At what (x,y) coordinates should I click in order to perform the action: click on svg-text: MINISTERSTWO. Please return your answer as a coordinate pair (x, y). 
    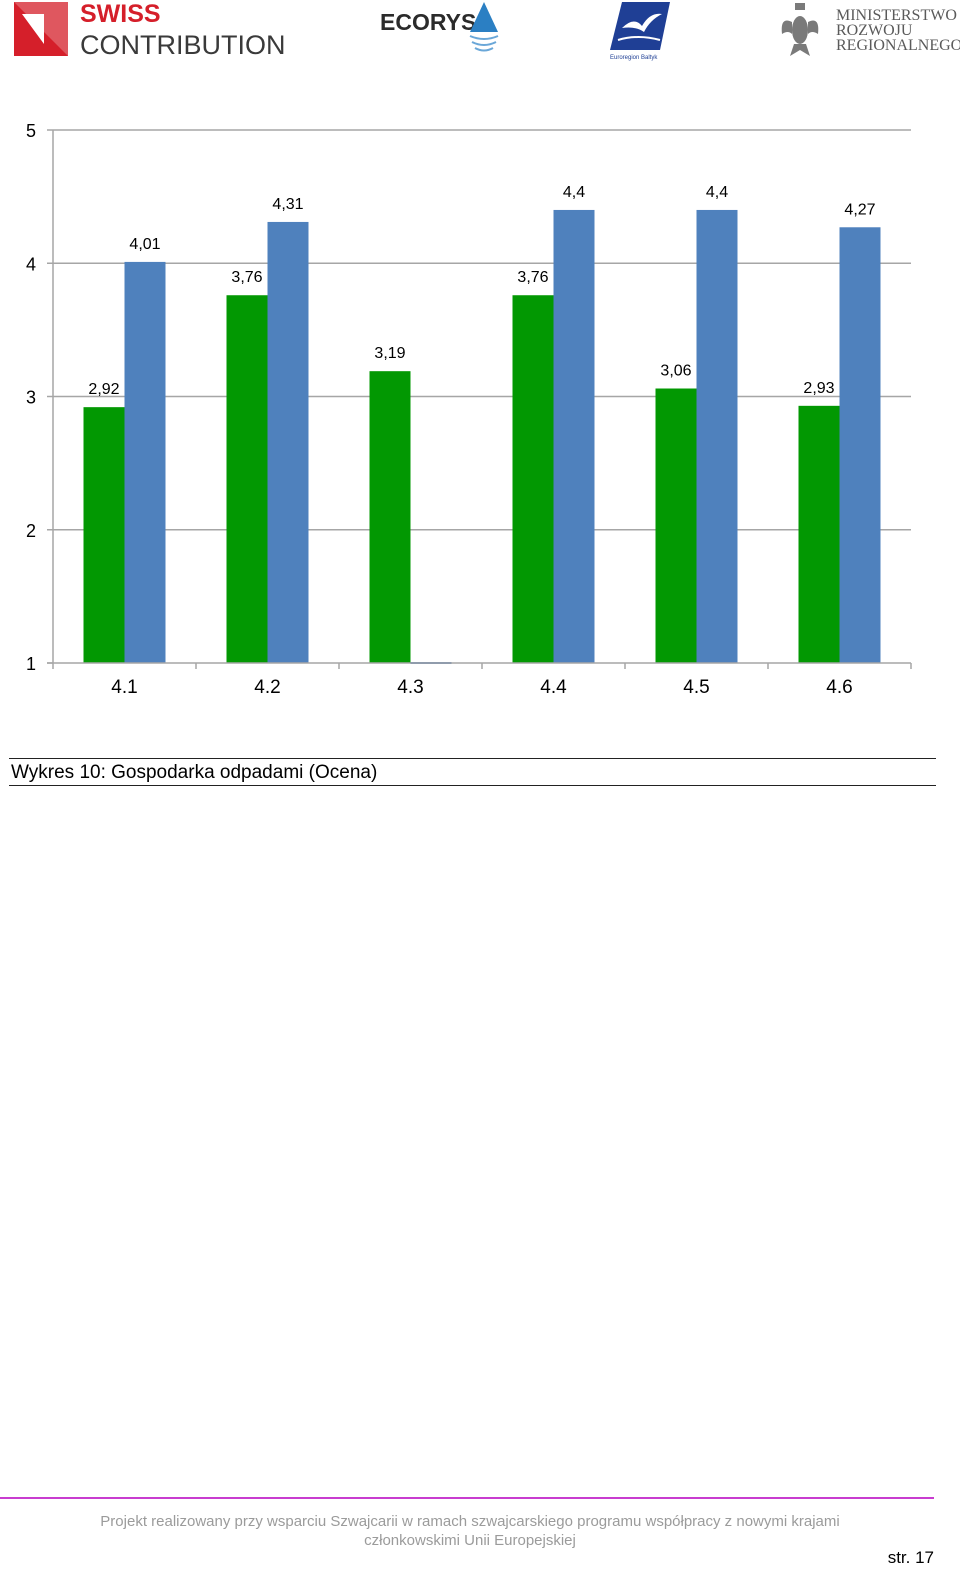
    Looking at the image, I should click on (896, 15).